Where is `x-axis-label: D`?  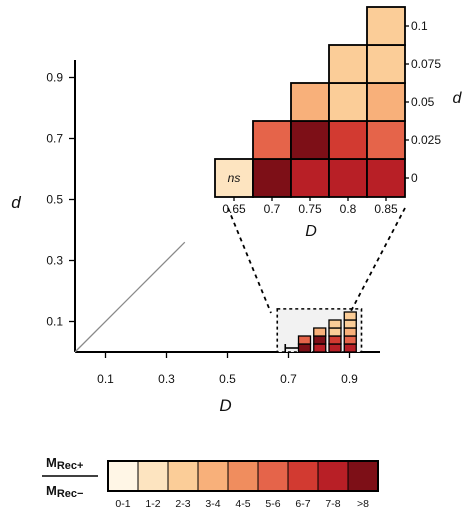 x-axis-label: D is located at coordinates (225, 405).